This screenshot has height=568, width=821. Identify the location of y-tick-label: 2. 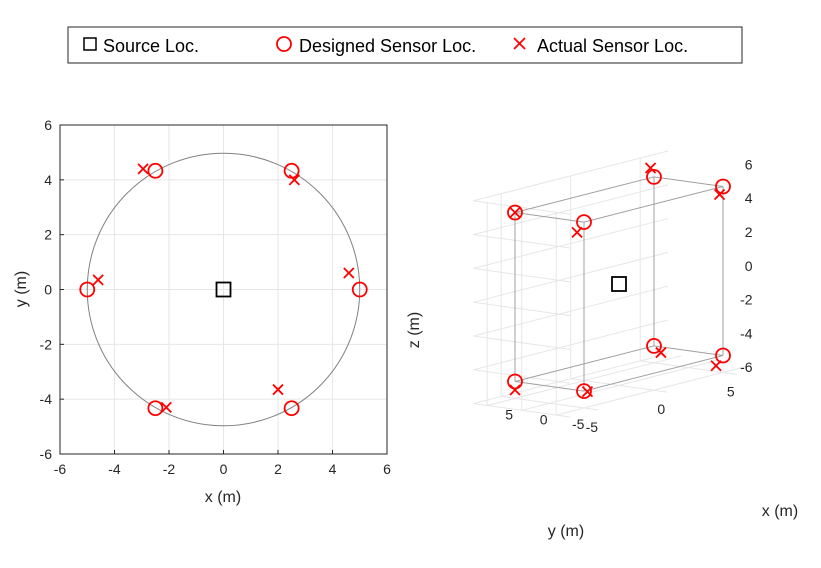
(48, 235).